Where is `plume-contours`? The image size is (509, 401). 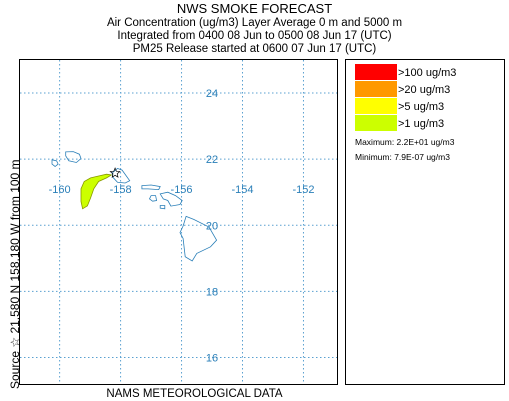
plume-contours is located at coordinates (96, 191).